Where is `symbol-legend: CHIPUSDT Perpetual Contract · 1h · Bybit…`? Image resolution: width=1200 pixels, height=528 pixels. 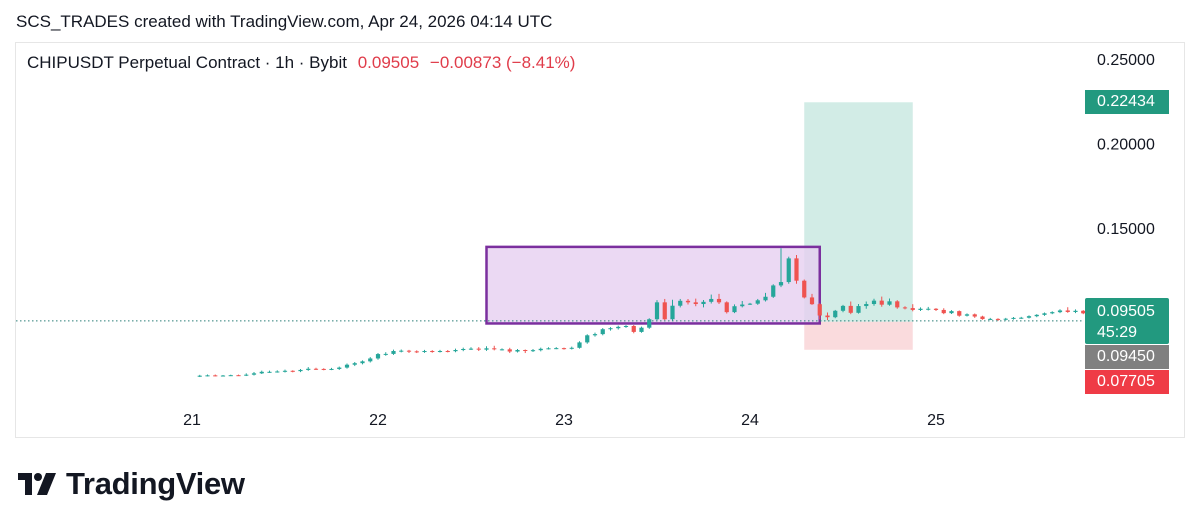 symbol-legend: CHIPUSDT Perpetual Contract · 1h · Bybit… is located at coordinates (301, 63).